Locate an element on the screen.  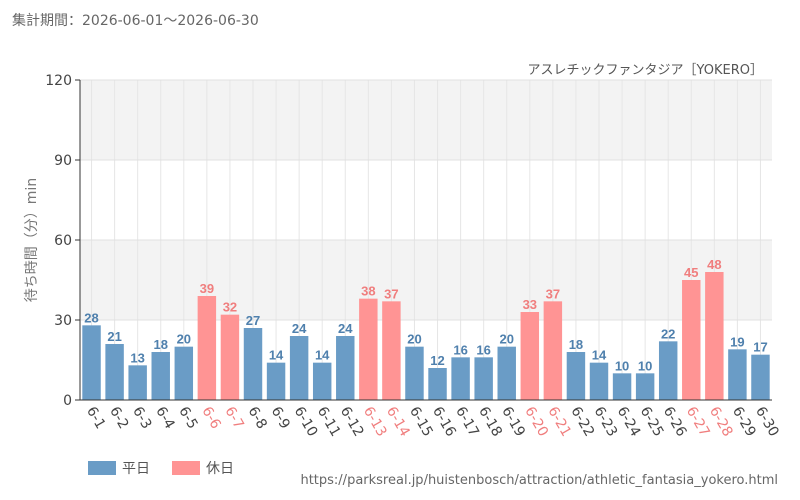
x-tick-label: 6-17 is located at coordinates (467, 422).